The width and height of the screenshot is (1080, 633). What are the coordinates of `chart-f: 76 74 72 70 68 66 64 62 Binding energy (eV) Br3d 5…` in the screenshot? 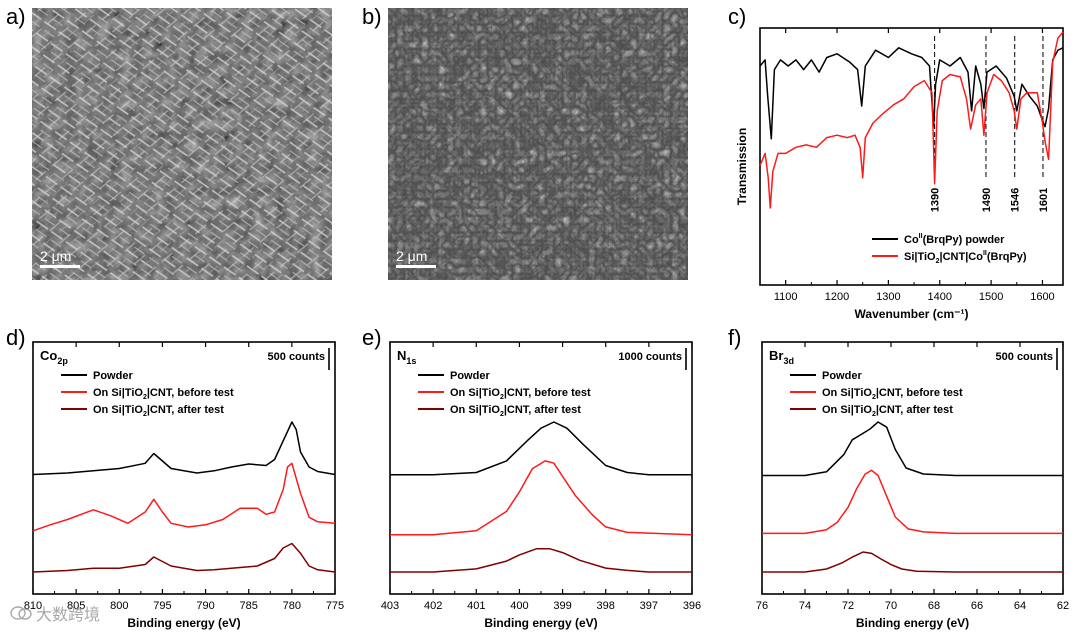 It's located at (912, 485).